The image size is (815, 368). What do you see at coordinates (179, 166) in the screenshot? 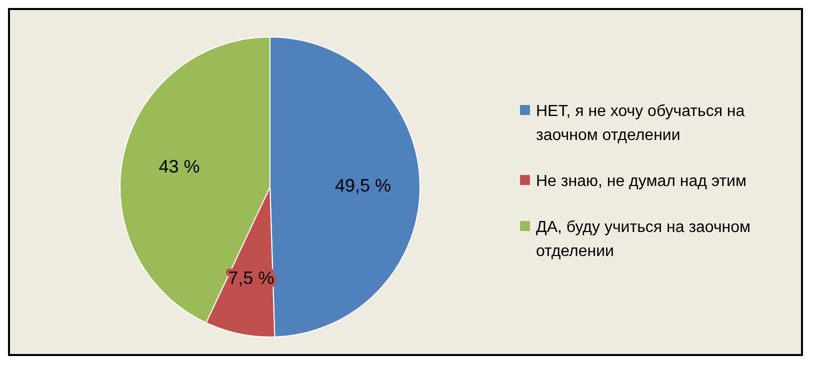
I see `data-label: 43 %` at bounding box center [179, 166].